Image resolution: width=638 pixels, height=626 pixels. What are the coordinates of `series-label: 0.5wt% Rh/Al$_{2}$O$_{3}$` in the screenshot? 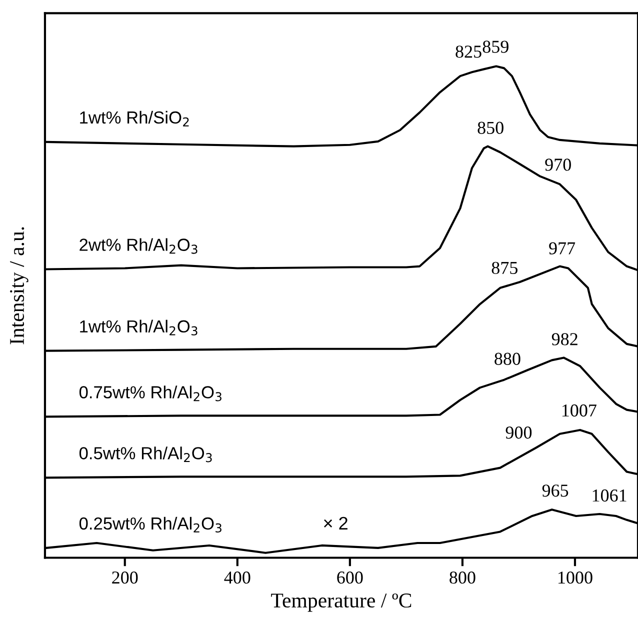 It's located at (145, 454).